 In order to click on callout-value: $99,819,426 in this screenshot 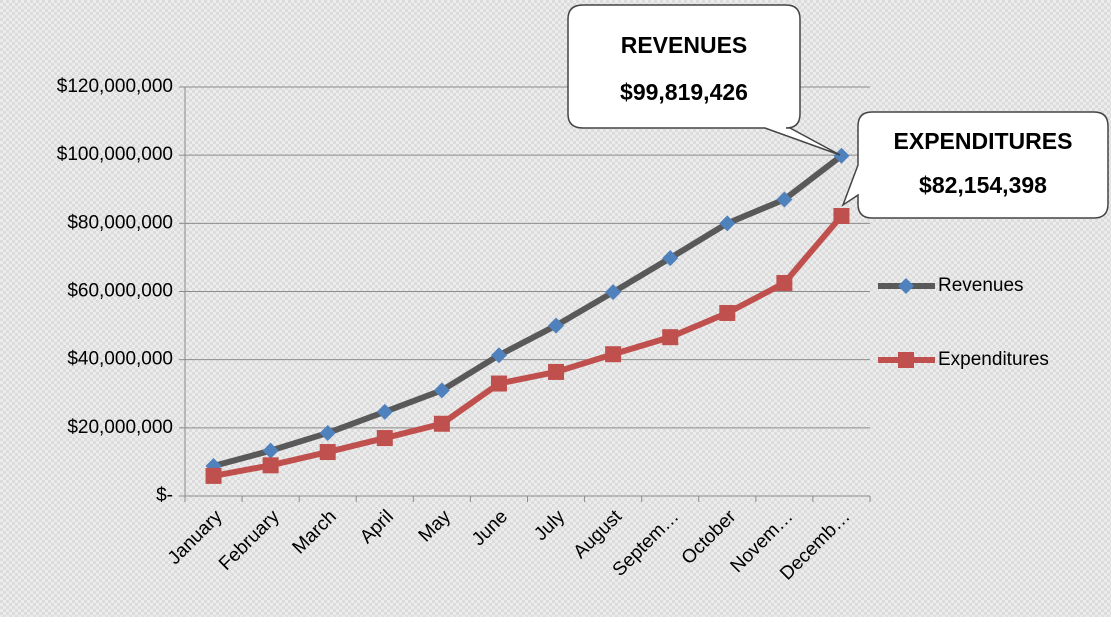, I will do `click(684, 92)`.